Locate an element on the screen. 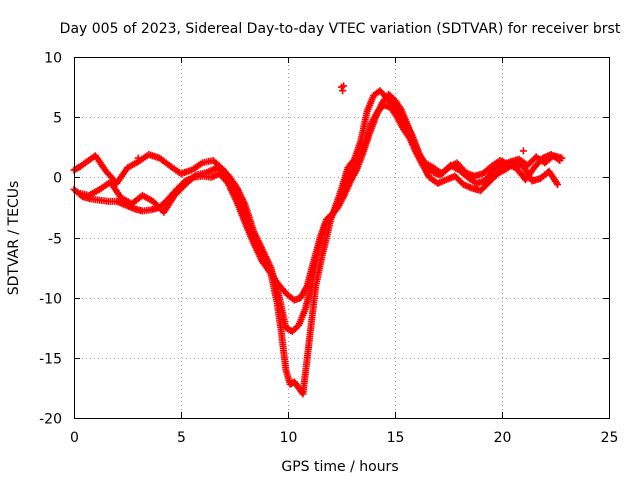  y-tick-label: -10 is located at coordinates (50, 300).